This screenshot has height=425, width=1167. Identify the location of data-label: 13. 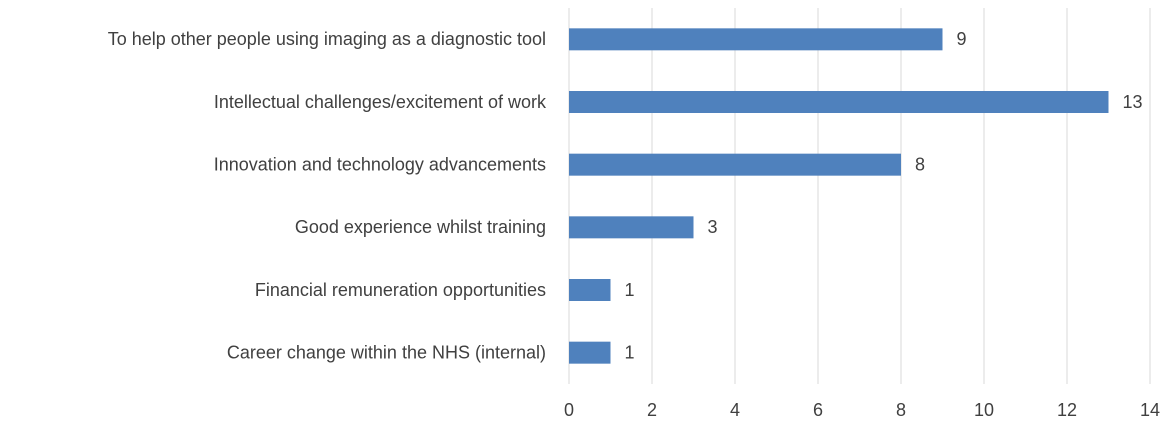
(1133, 102).